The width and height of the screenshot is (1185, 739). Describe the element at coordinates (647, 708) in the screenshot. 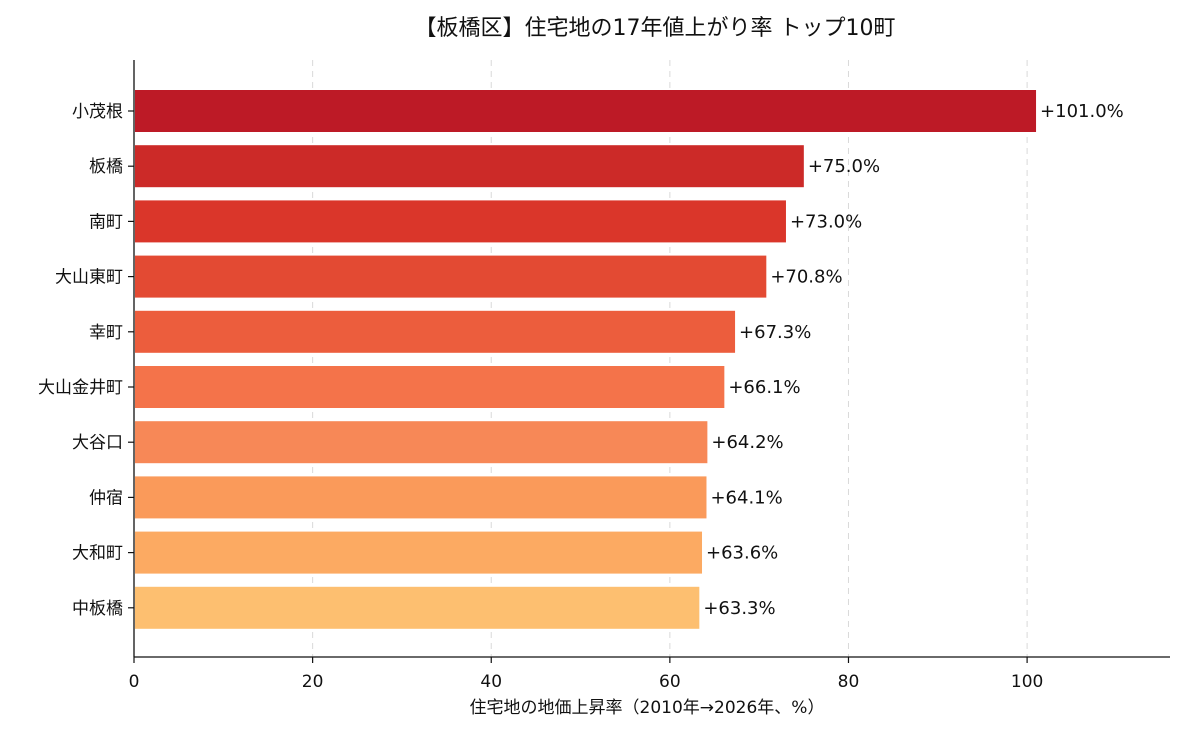

I see `x-axis-title: 住宅地の地価上昇率（2010年→2026年、%）` at that location.